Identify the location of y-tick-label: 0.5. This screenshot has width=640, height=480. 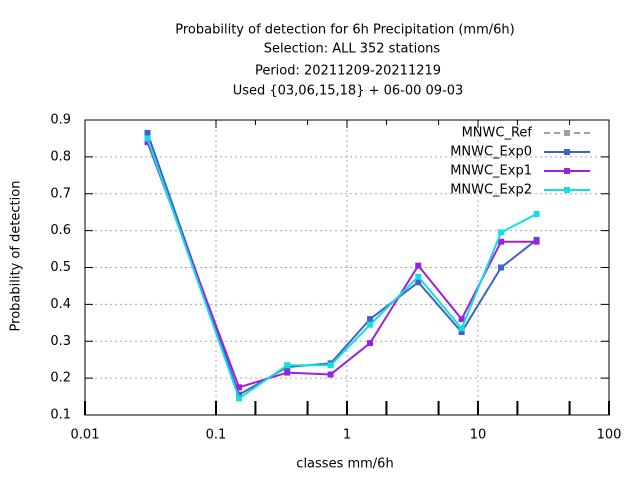
(60, 267).